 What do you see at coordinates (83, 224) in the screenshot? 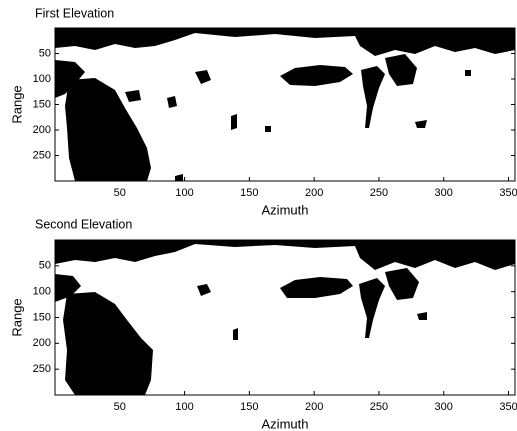
I see `panel-title: Second Elevation` at bounding box center [83, 224].